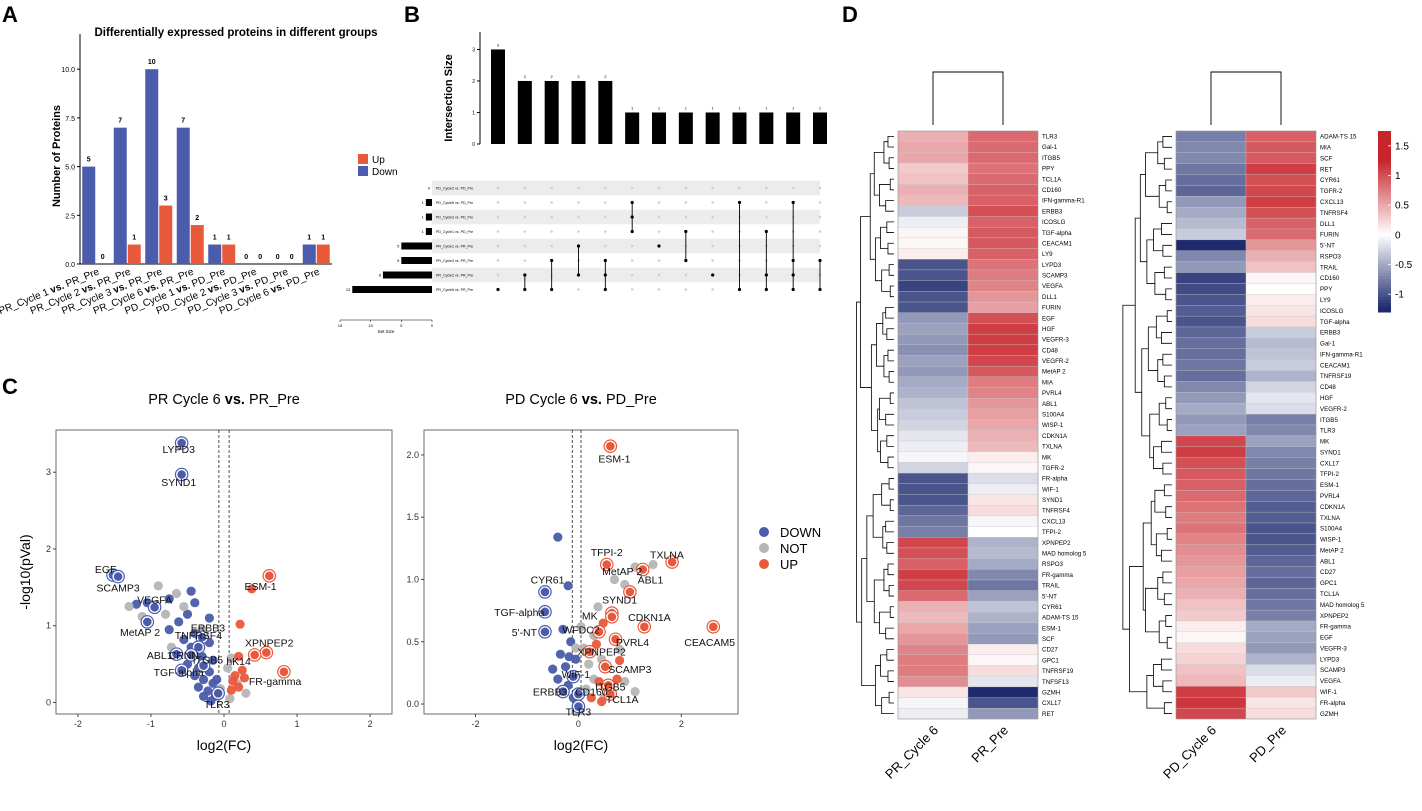  Describe the element at coordinates (581, 400) in the screenshot. I see `volcano-title: PD Cycle 6 vs. PD_Pre` at that location.